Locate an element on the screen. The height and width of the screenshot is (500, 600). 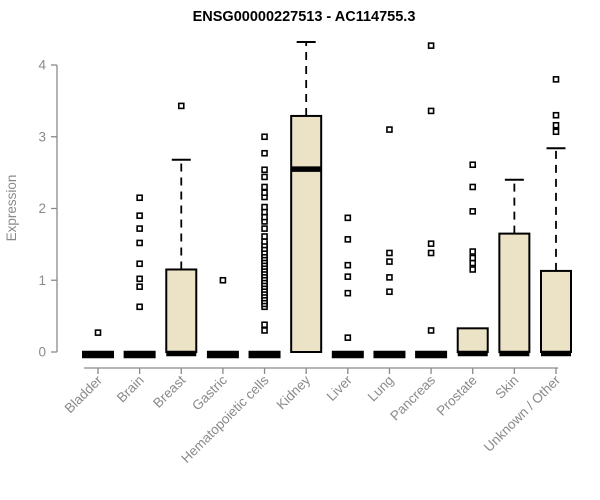
y-tick-label: 1 is located at coordinates (42, 280).